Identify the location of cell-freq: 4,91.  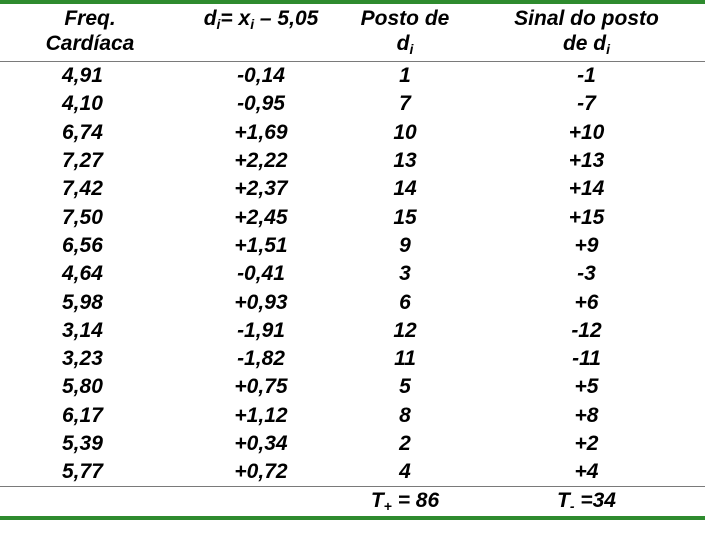
(82, 76).